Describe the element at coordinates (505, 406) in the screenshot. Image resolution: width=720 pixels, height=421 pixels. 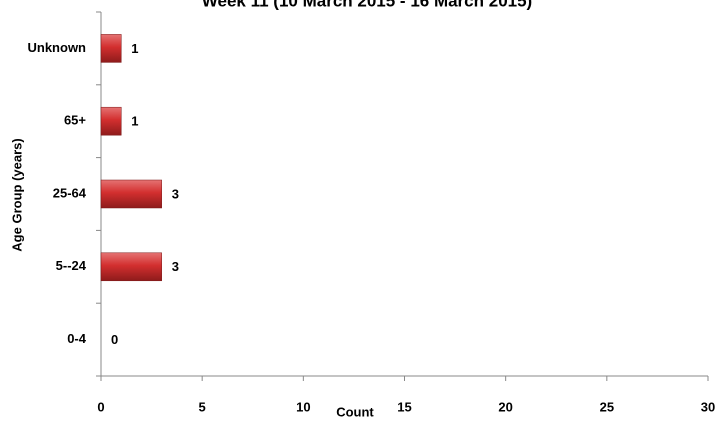
I see `x-tick-label: 20` at that location.